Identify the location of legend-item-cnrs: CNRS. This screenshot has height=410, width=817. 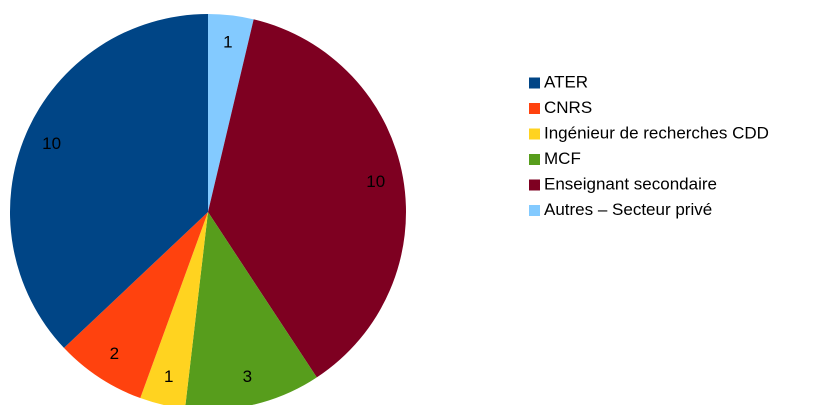
(560, 107).